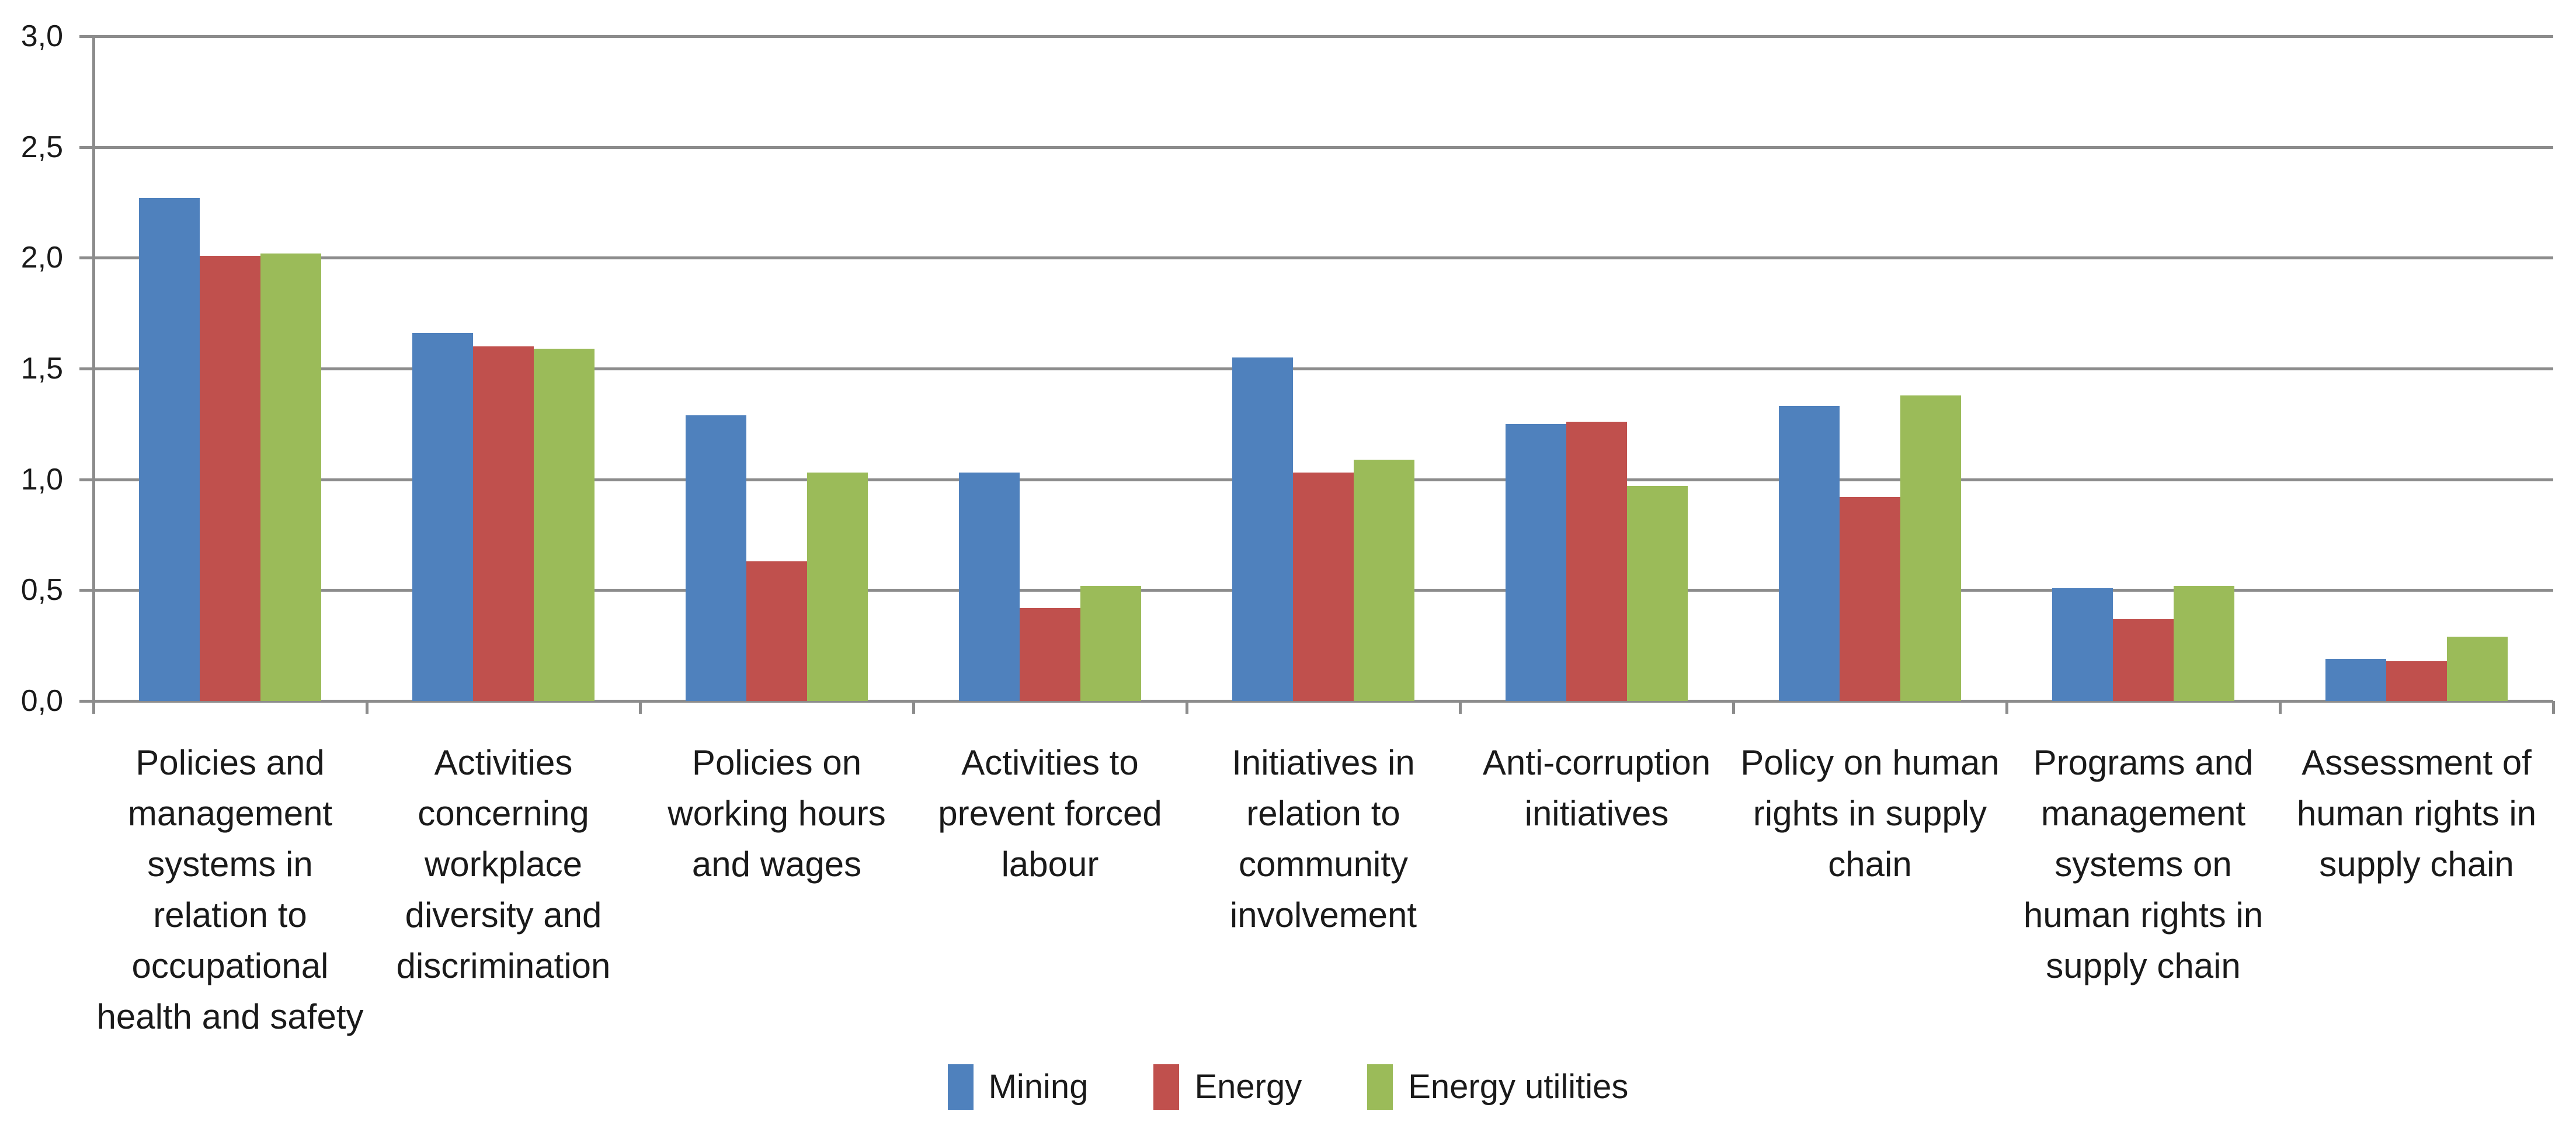 The image size is (2576, 1125). I want to click on y-tick-label: 3,0, so click(42, 36).